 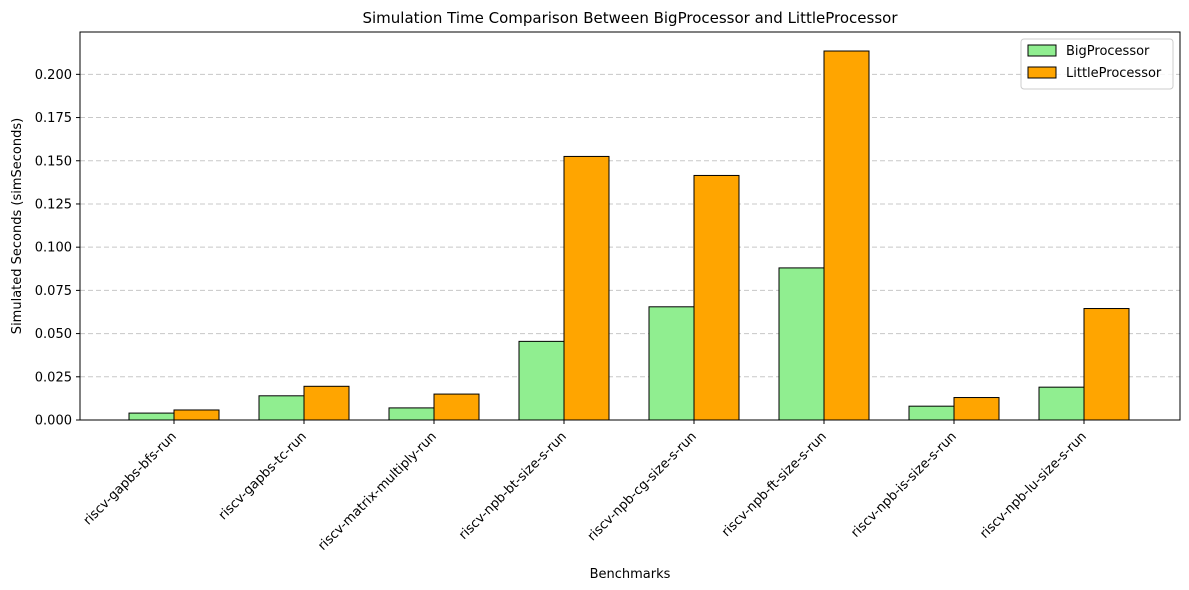 I want to click on y-tick-label: 0.000, so click(x=53, y=421).